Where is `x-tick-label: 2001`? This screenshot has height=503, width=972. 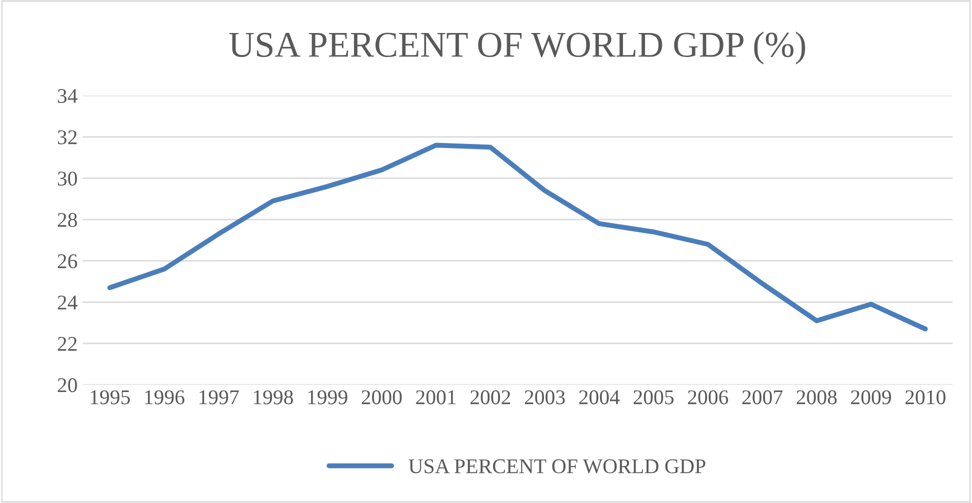
x-tick-label: 2001 is located at coordinates (436, 397).